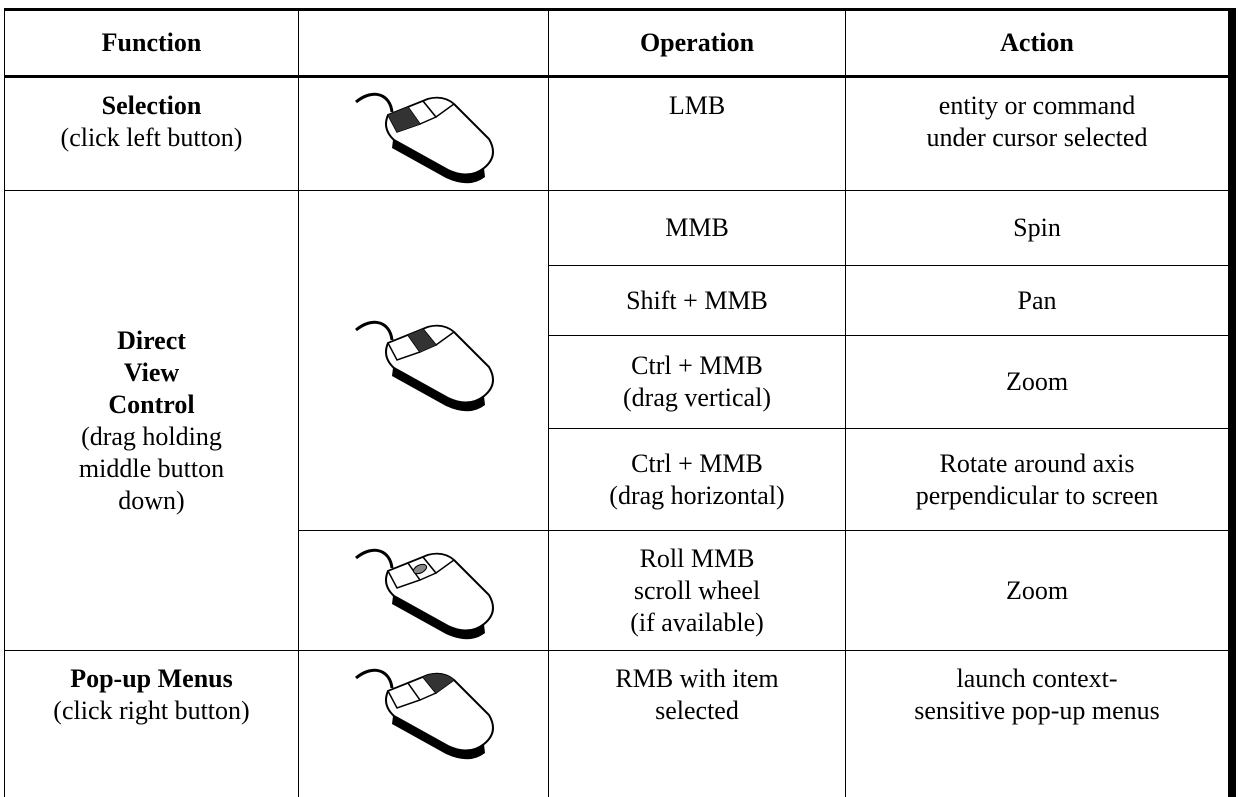 This screenshot has height=797, width=1248. What do you see at coordinates (424, 366) in the screenshot?
I see `mouse-middle-button` at bounding box center [424, 366].